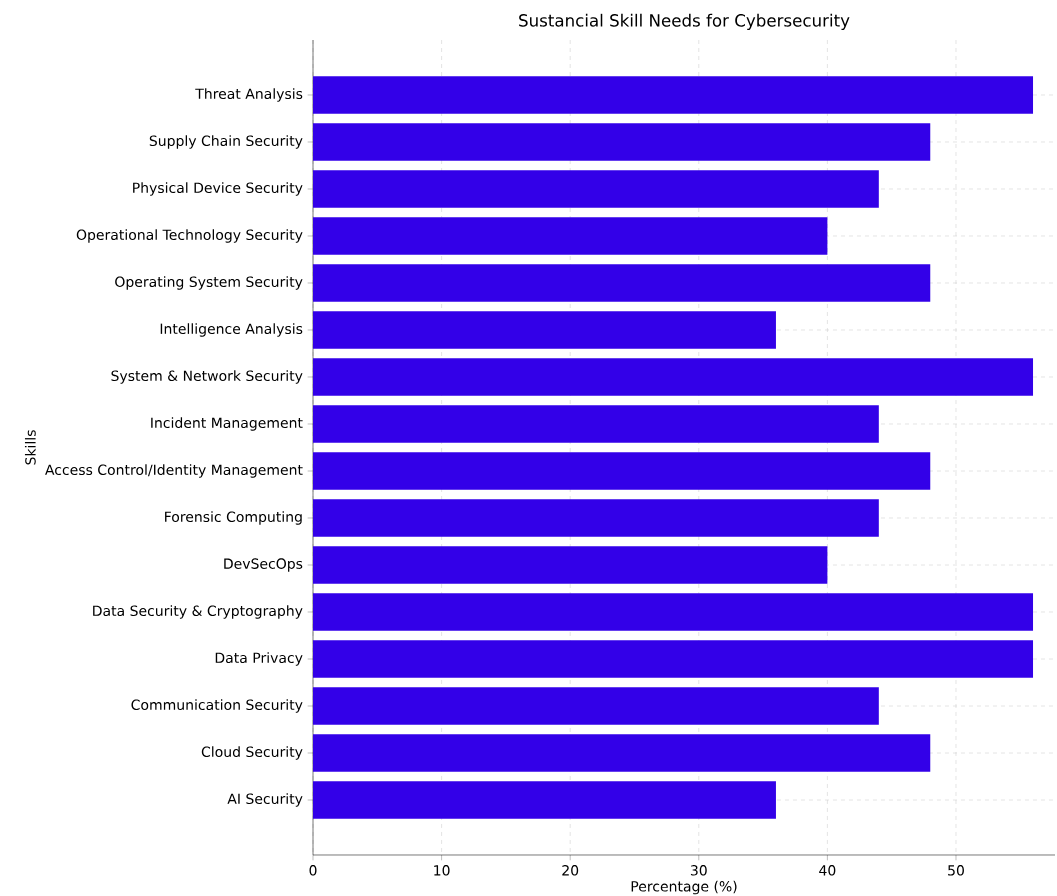  Describe the element at coordinates (442, 870) in the screenshot. I see `x-tick-label: 10` at that location.